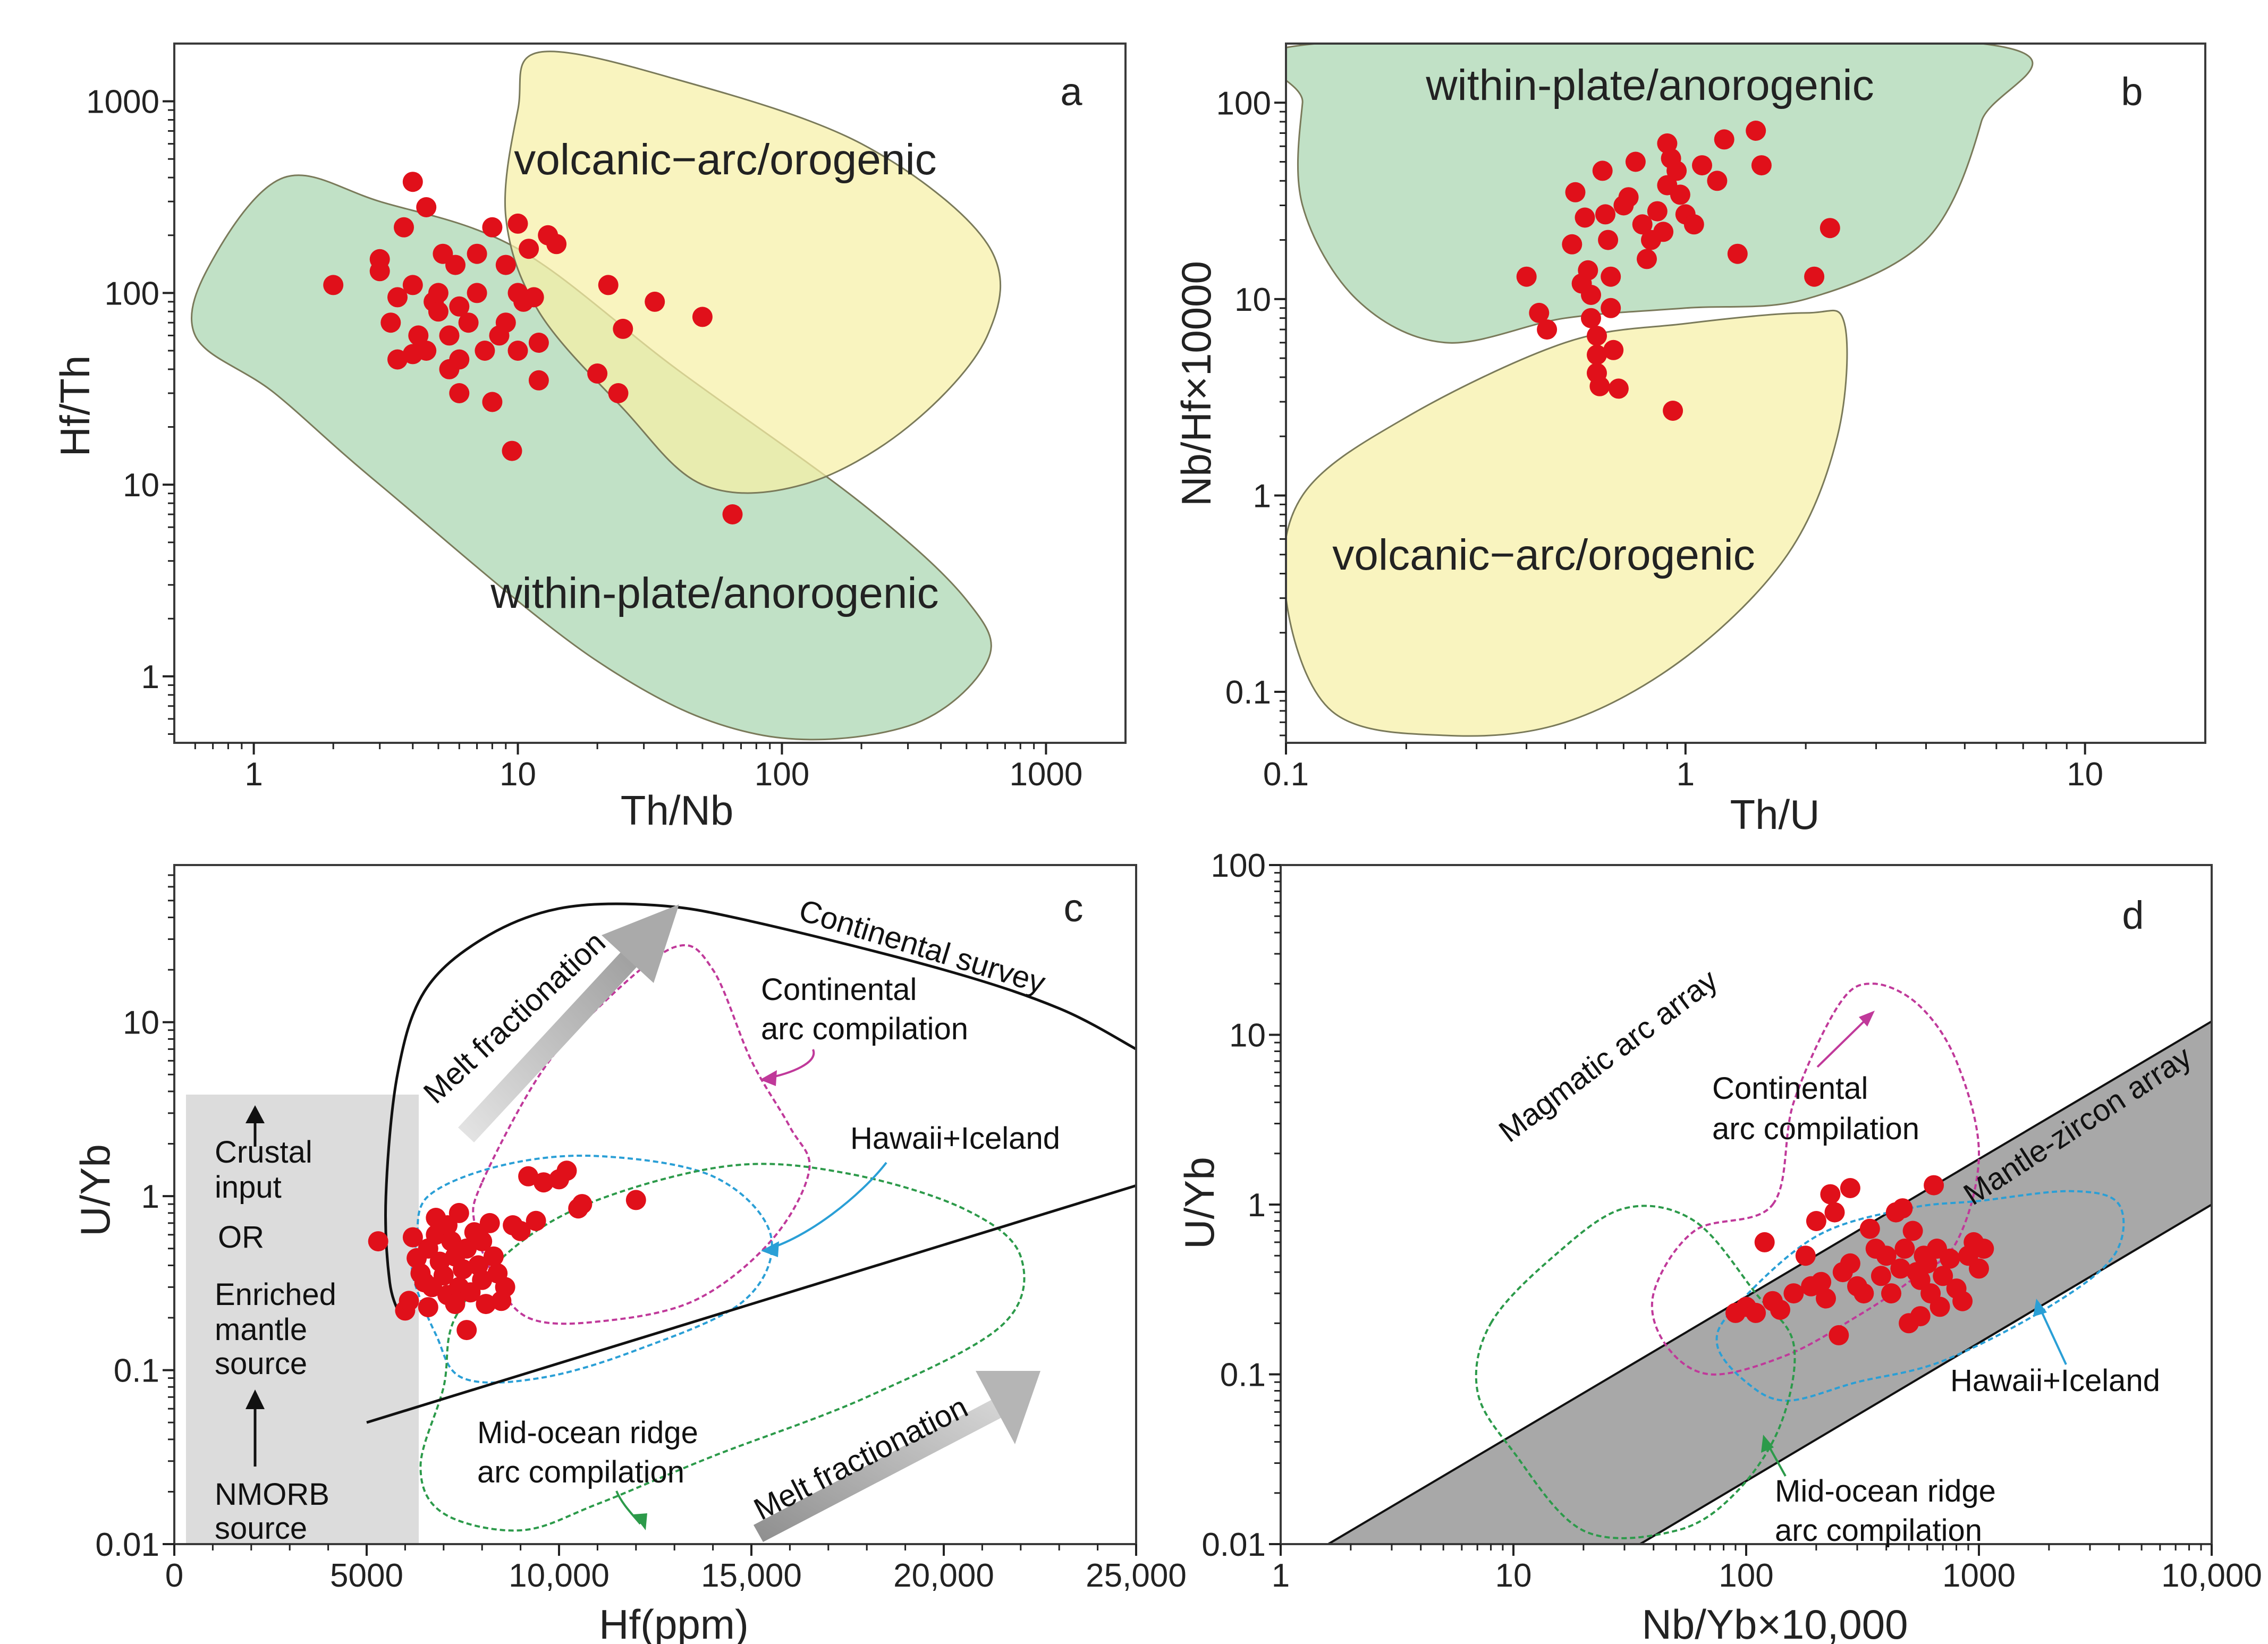 This screenshot has height=1644, width=2268. What do you see at coordinates (255, 1428) in the screenshot?
I see `panel-c-up-arrow-bottom` at bounding box center [255, 1428].